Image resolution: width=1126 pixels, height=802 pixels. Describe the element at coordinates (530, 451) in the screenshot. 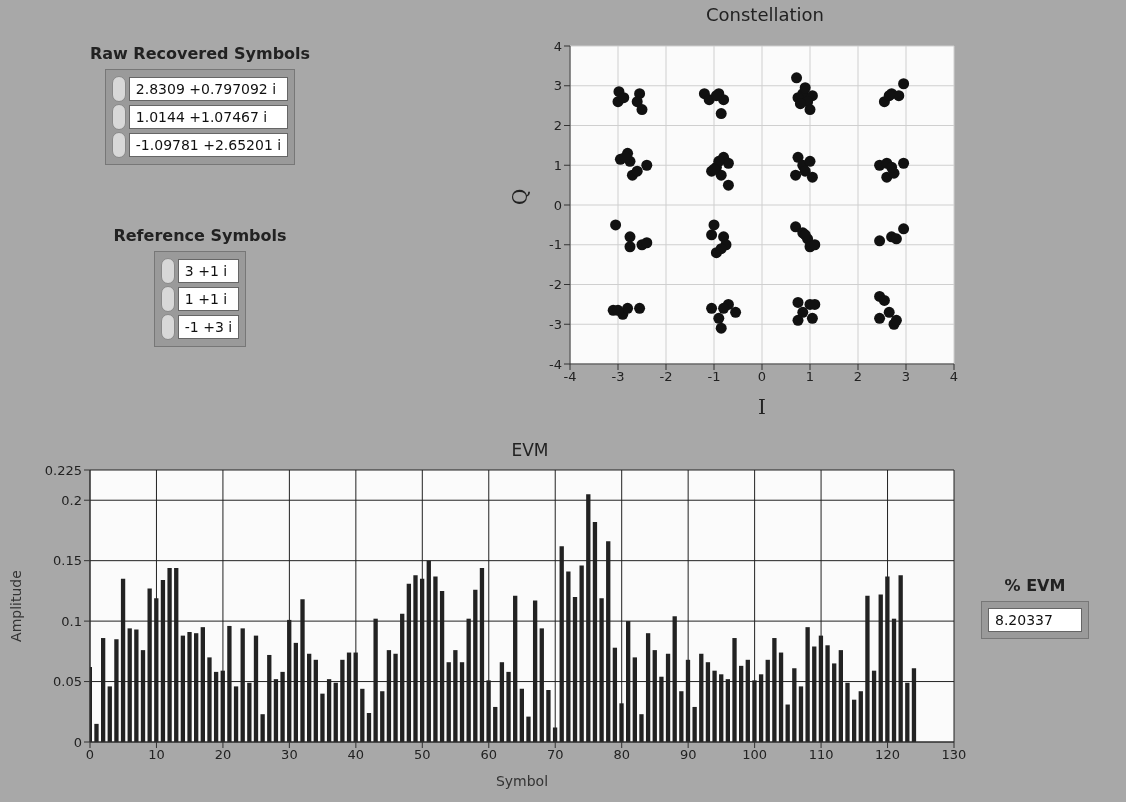

I see `chart-title: EVM` at that location.